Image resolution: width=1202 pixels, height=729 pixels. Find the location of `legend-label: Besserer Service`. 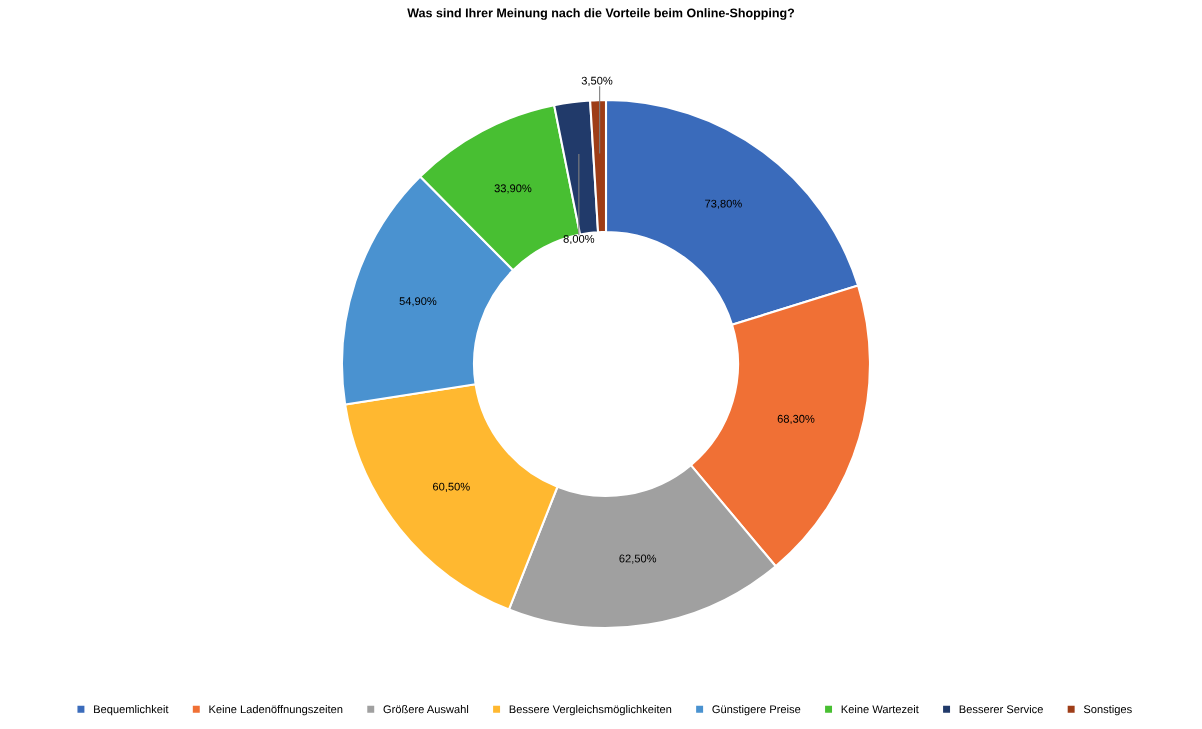

legend-label: Besserer Service is located at coordinates (1001, 709).